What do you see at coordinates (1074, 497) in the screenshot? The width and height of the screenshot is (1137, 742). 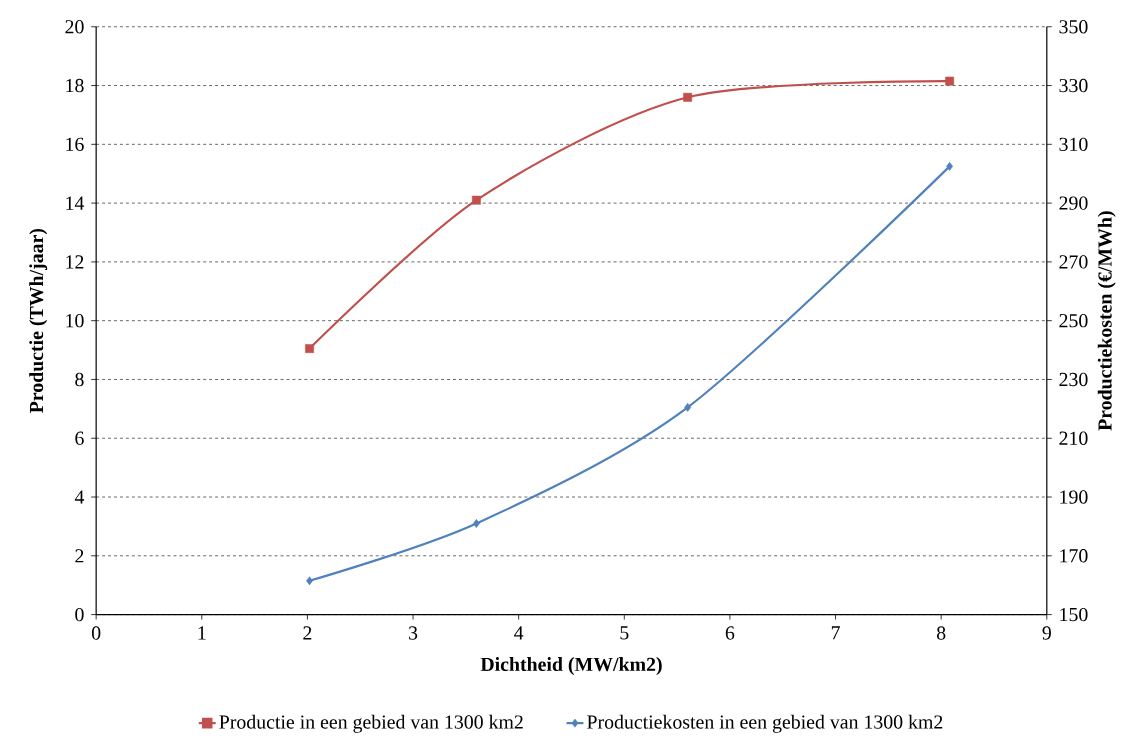 I see `y2-tick-label: 190` at bounding box center [1074, 497].